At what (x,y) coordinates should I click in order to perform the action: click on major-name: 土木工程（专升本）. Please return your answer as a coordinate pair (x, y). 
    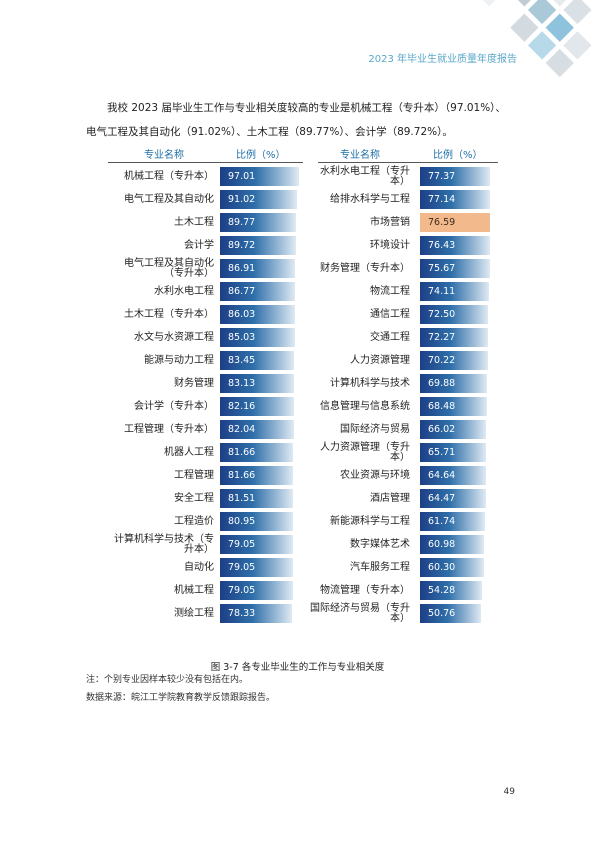
    Looking at the image, I should click on (169, 314).